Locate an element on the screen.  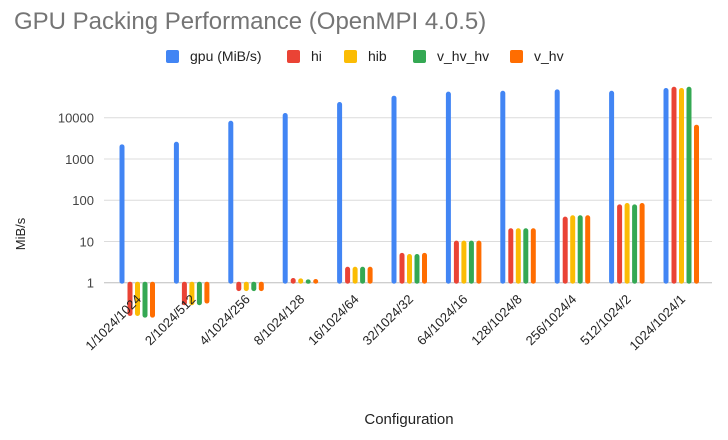
x-tick-label: 16/1024/64 is located at coordinates (333, 320).